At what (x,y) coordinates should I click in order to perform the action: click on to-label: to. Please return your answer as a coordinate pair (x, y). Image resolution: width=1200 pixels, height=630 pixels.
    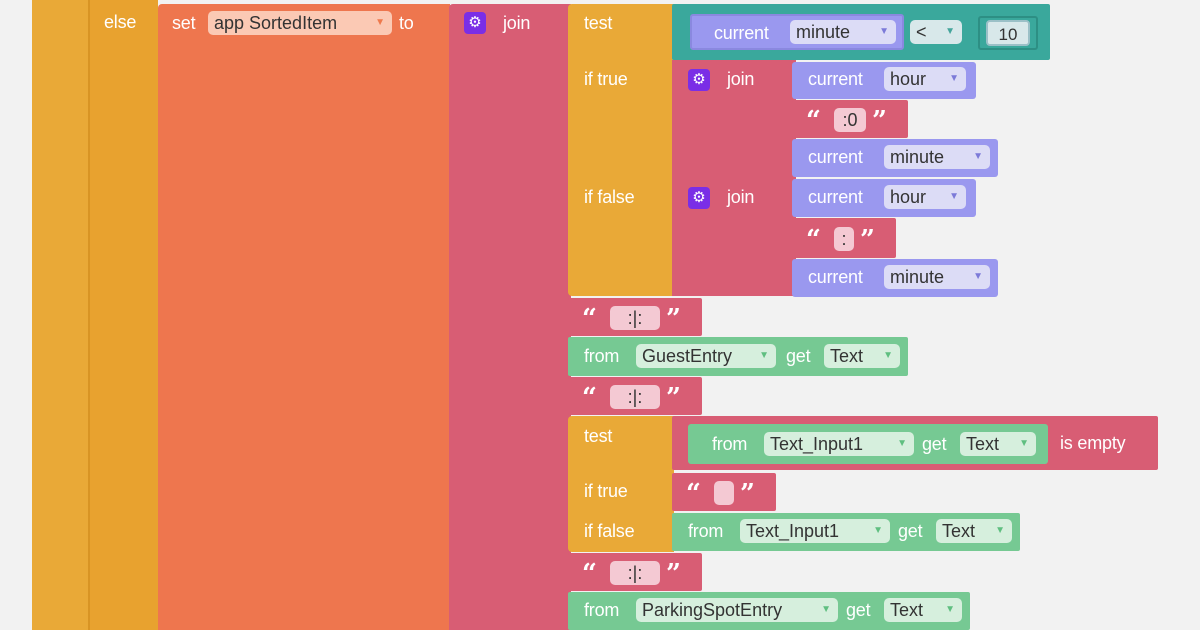
    Looking at the image, I should click on (406, 23).